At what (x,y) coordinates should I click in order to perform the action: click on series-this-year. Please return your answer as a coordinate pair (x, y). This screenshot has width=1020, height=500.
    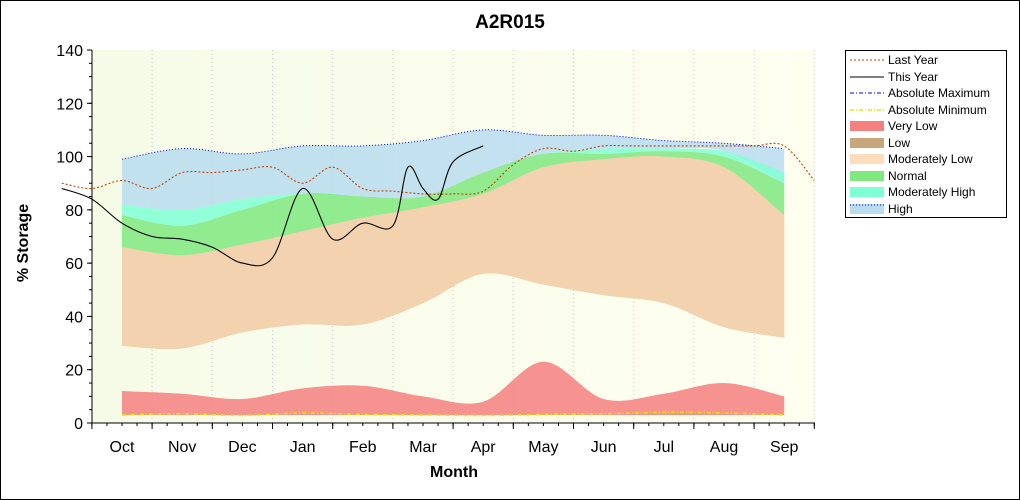
    Looking at the image, I should click on (272, 206).